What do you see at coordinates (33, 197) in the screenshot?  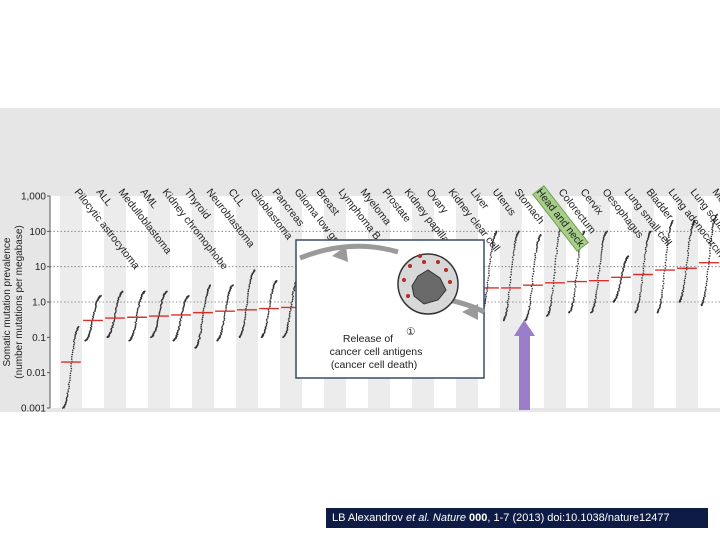 I see `y-tick-label: 1,000` at bounding box center [33, 197].